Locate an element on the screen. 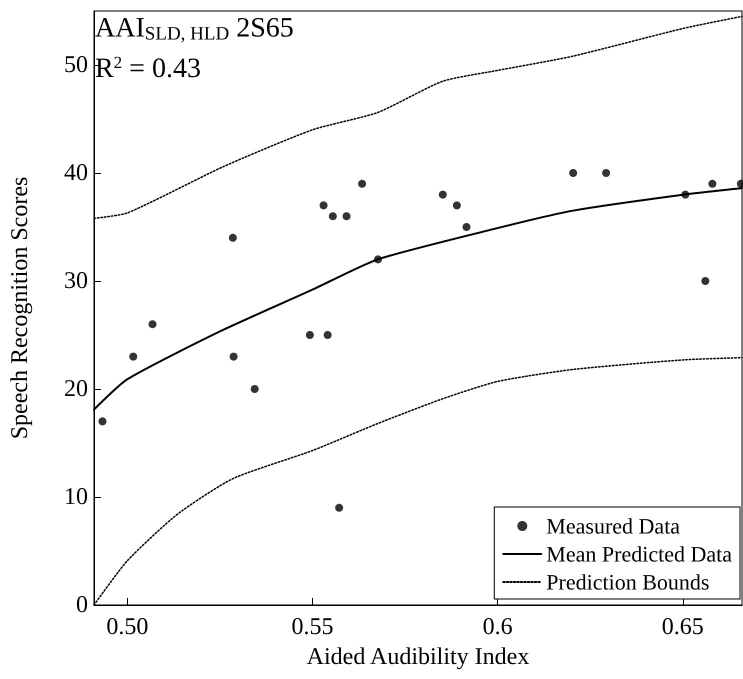 This screenshot has height=679, width=743. legend-label: Mean Predicted Data is located at coordinates (639, 554).